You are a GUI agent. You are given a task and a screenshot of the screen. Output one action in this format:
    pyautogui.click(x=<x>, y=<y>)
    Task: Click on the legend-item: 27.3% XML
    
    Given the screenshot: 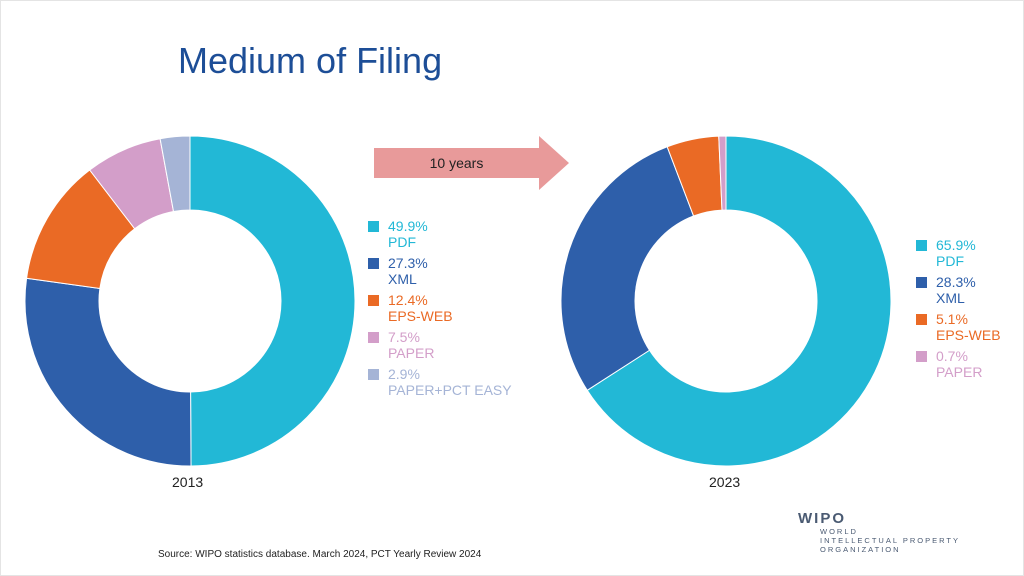 What is the action you would take?
    pyautogui.click(x=440, y=271)
    